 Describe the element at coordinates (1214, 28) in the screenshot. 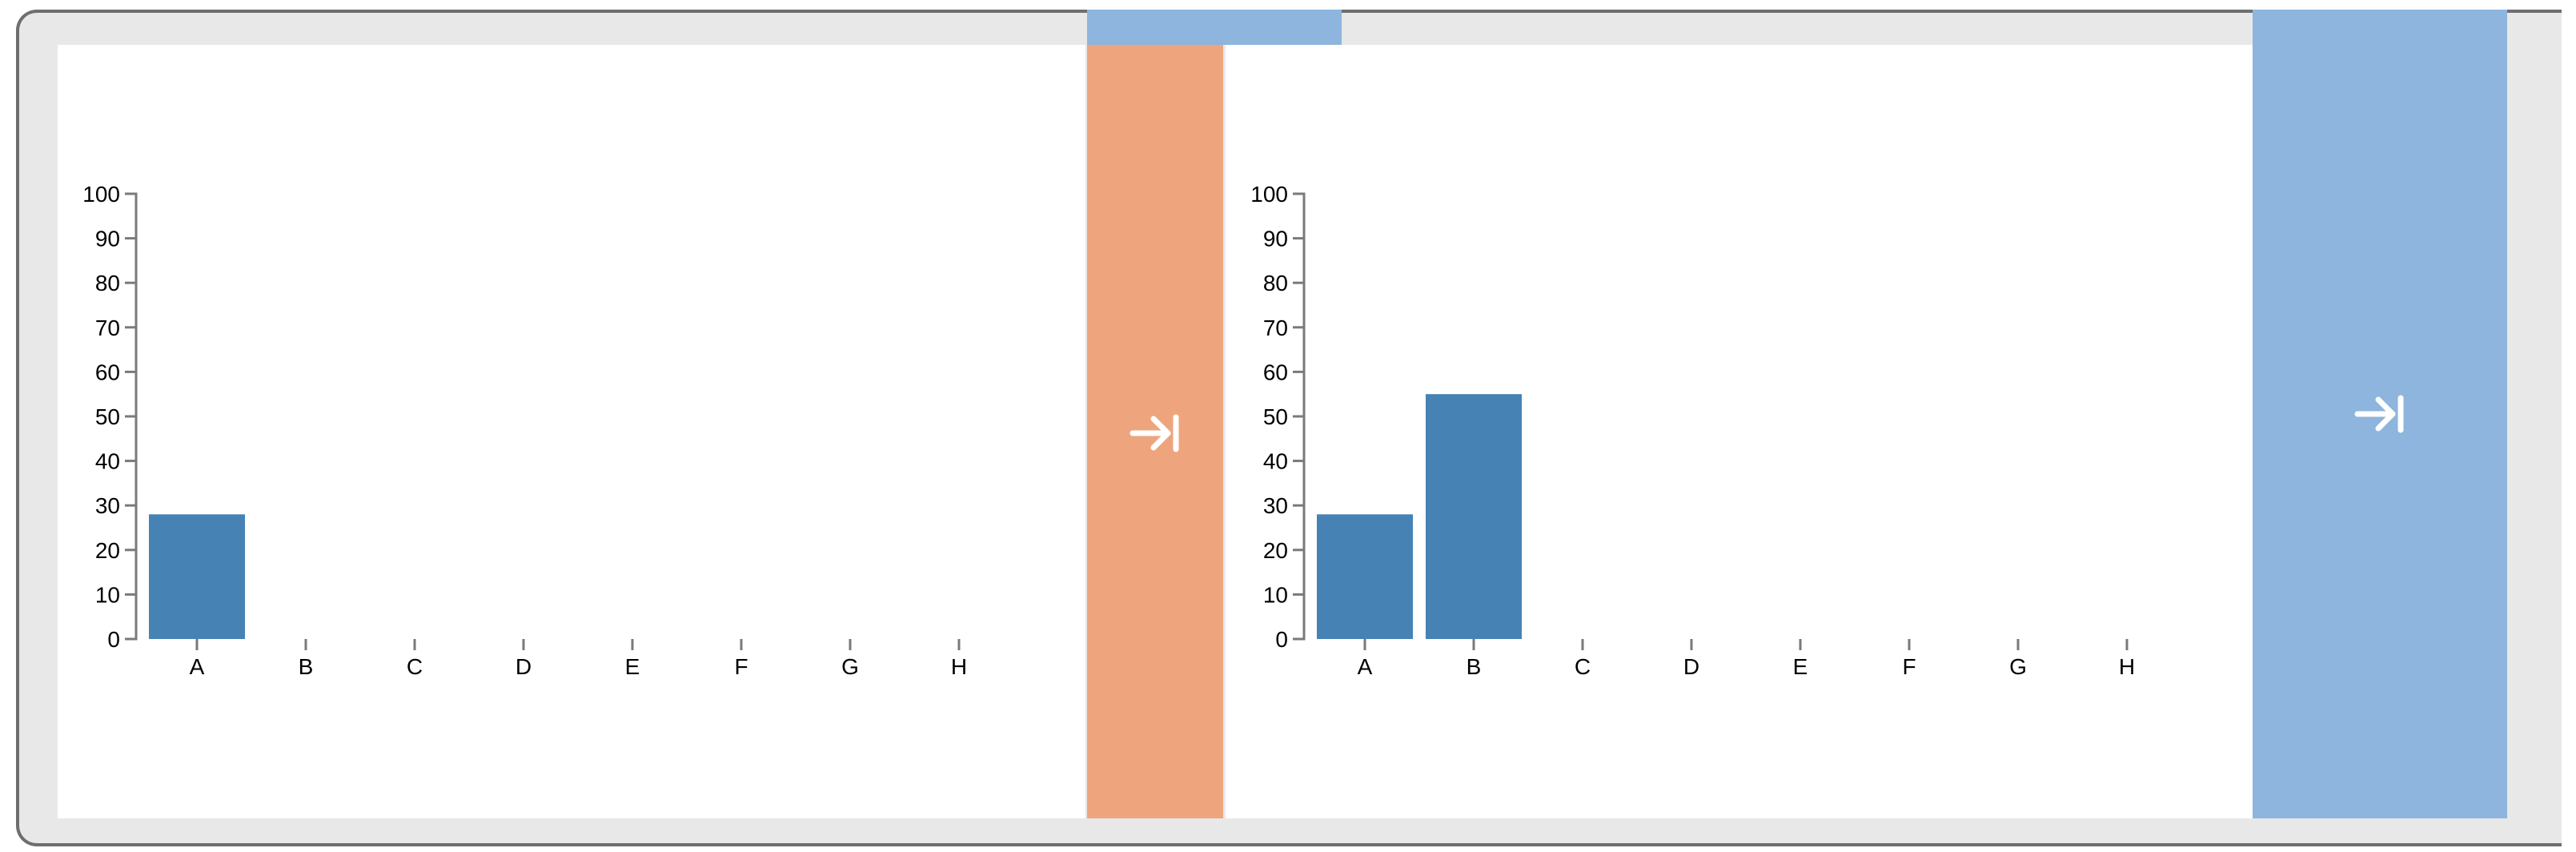

I see `top-tab-indicator` at that location.